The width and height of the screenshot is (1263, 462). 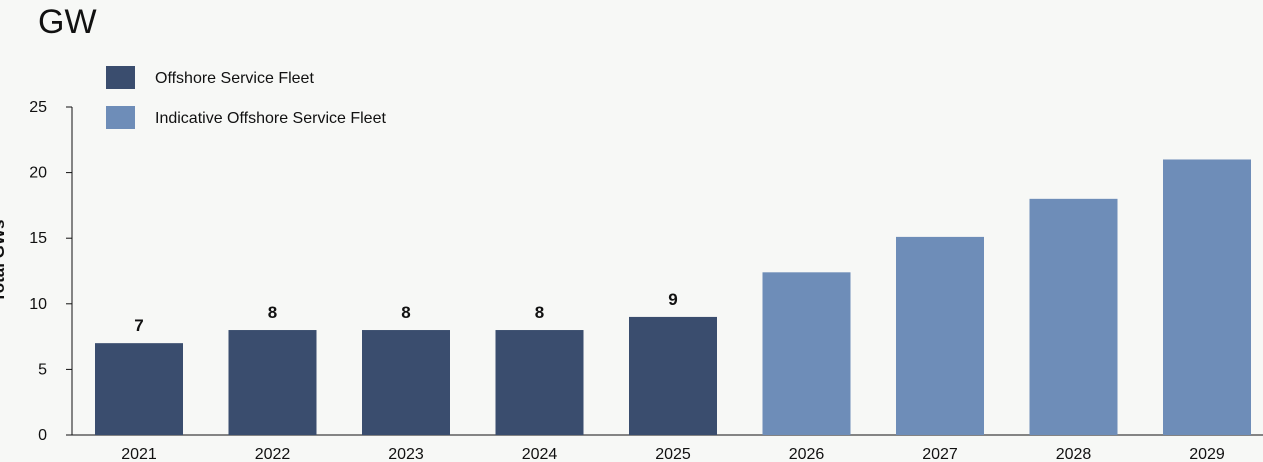 I want to click on x-tick-label: 2029, so click(x=1207, y=454).